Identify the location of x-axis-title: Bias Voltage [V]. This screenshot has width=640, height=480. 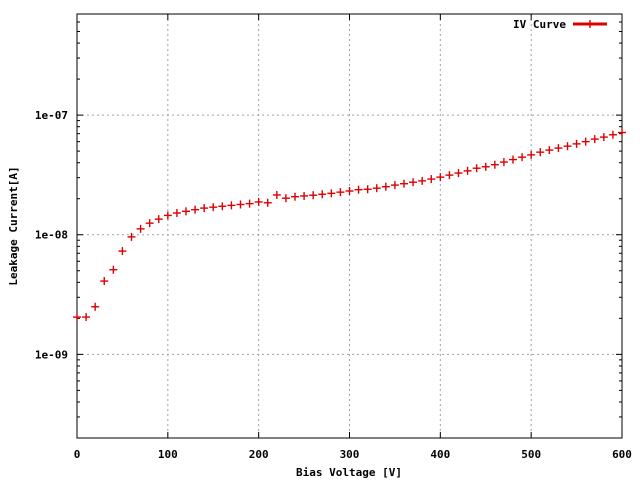
(349, 472).